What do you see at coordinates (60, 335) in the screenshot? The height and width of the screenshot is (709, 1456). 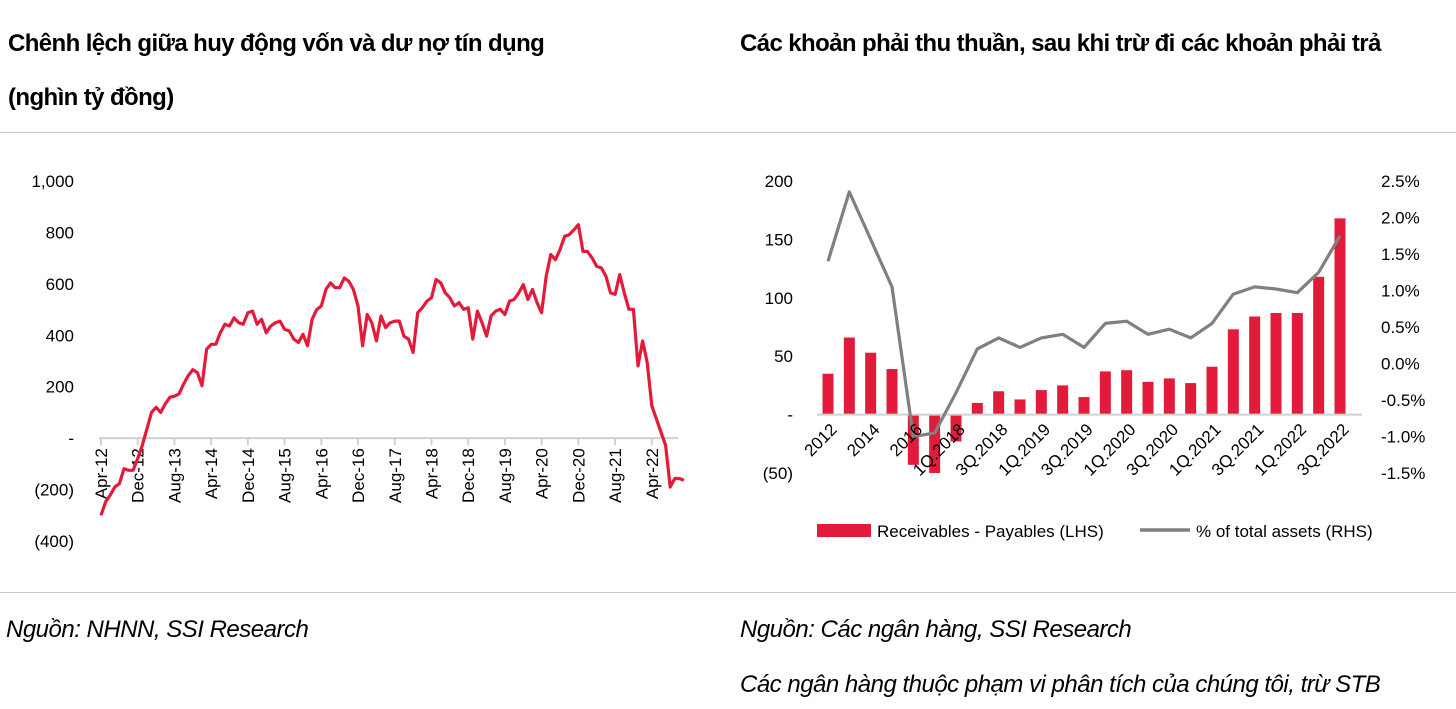 I see `y-tick-label: 400` at bounding box center [60, 335].